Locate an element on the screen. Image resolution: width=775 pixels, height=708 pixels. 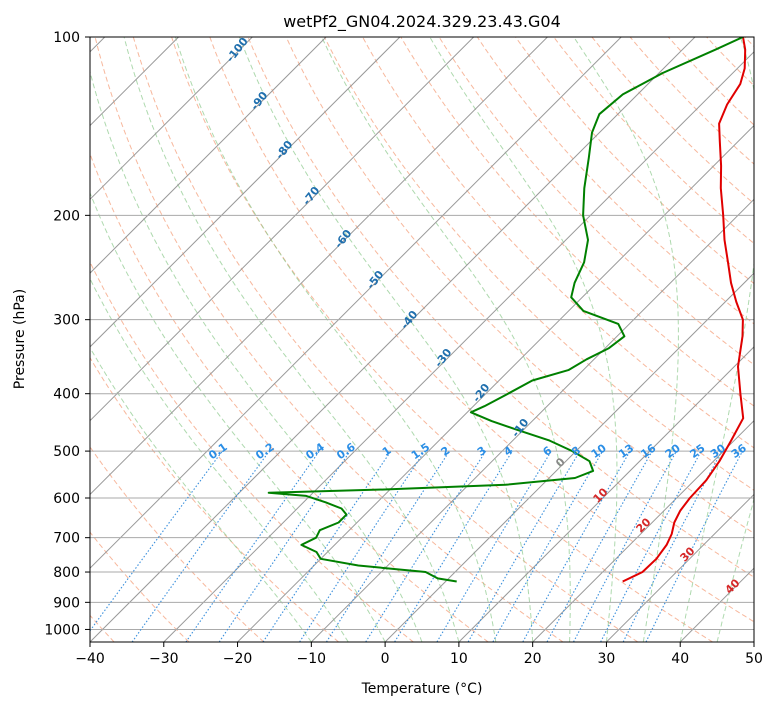
y-tick-label: 700 is located at coordinates (66, 539).